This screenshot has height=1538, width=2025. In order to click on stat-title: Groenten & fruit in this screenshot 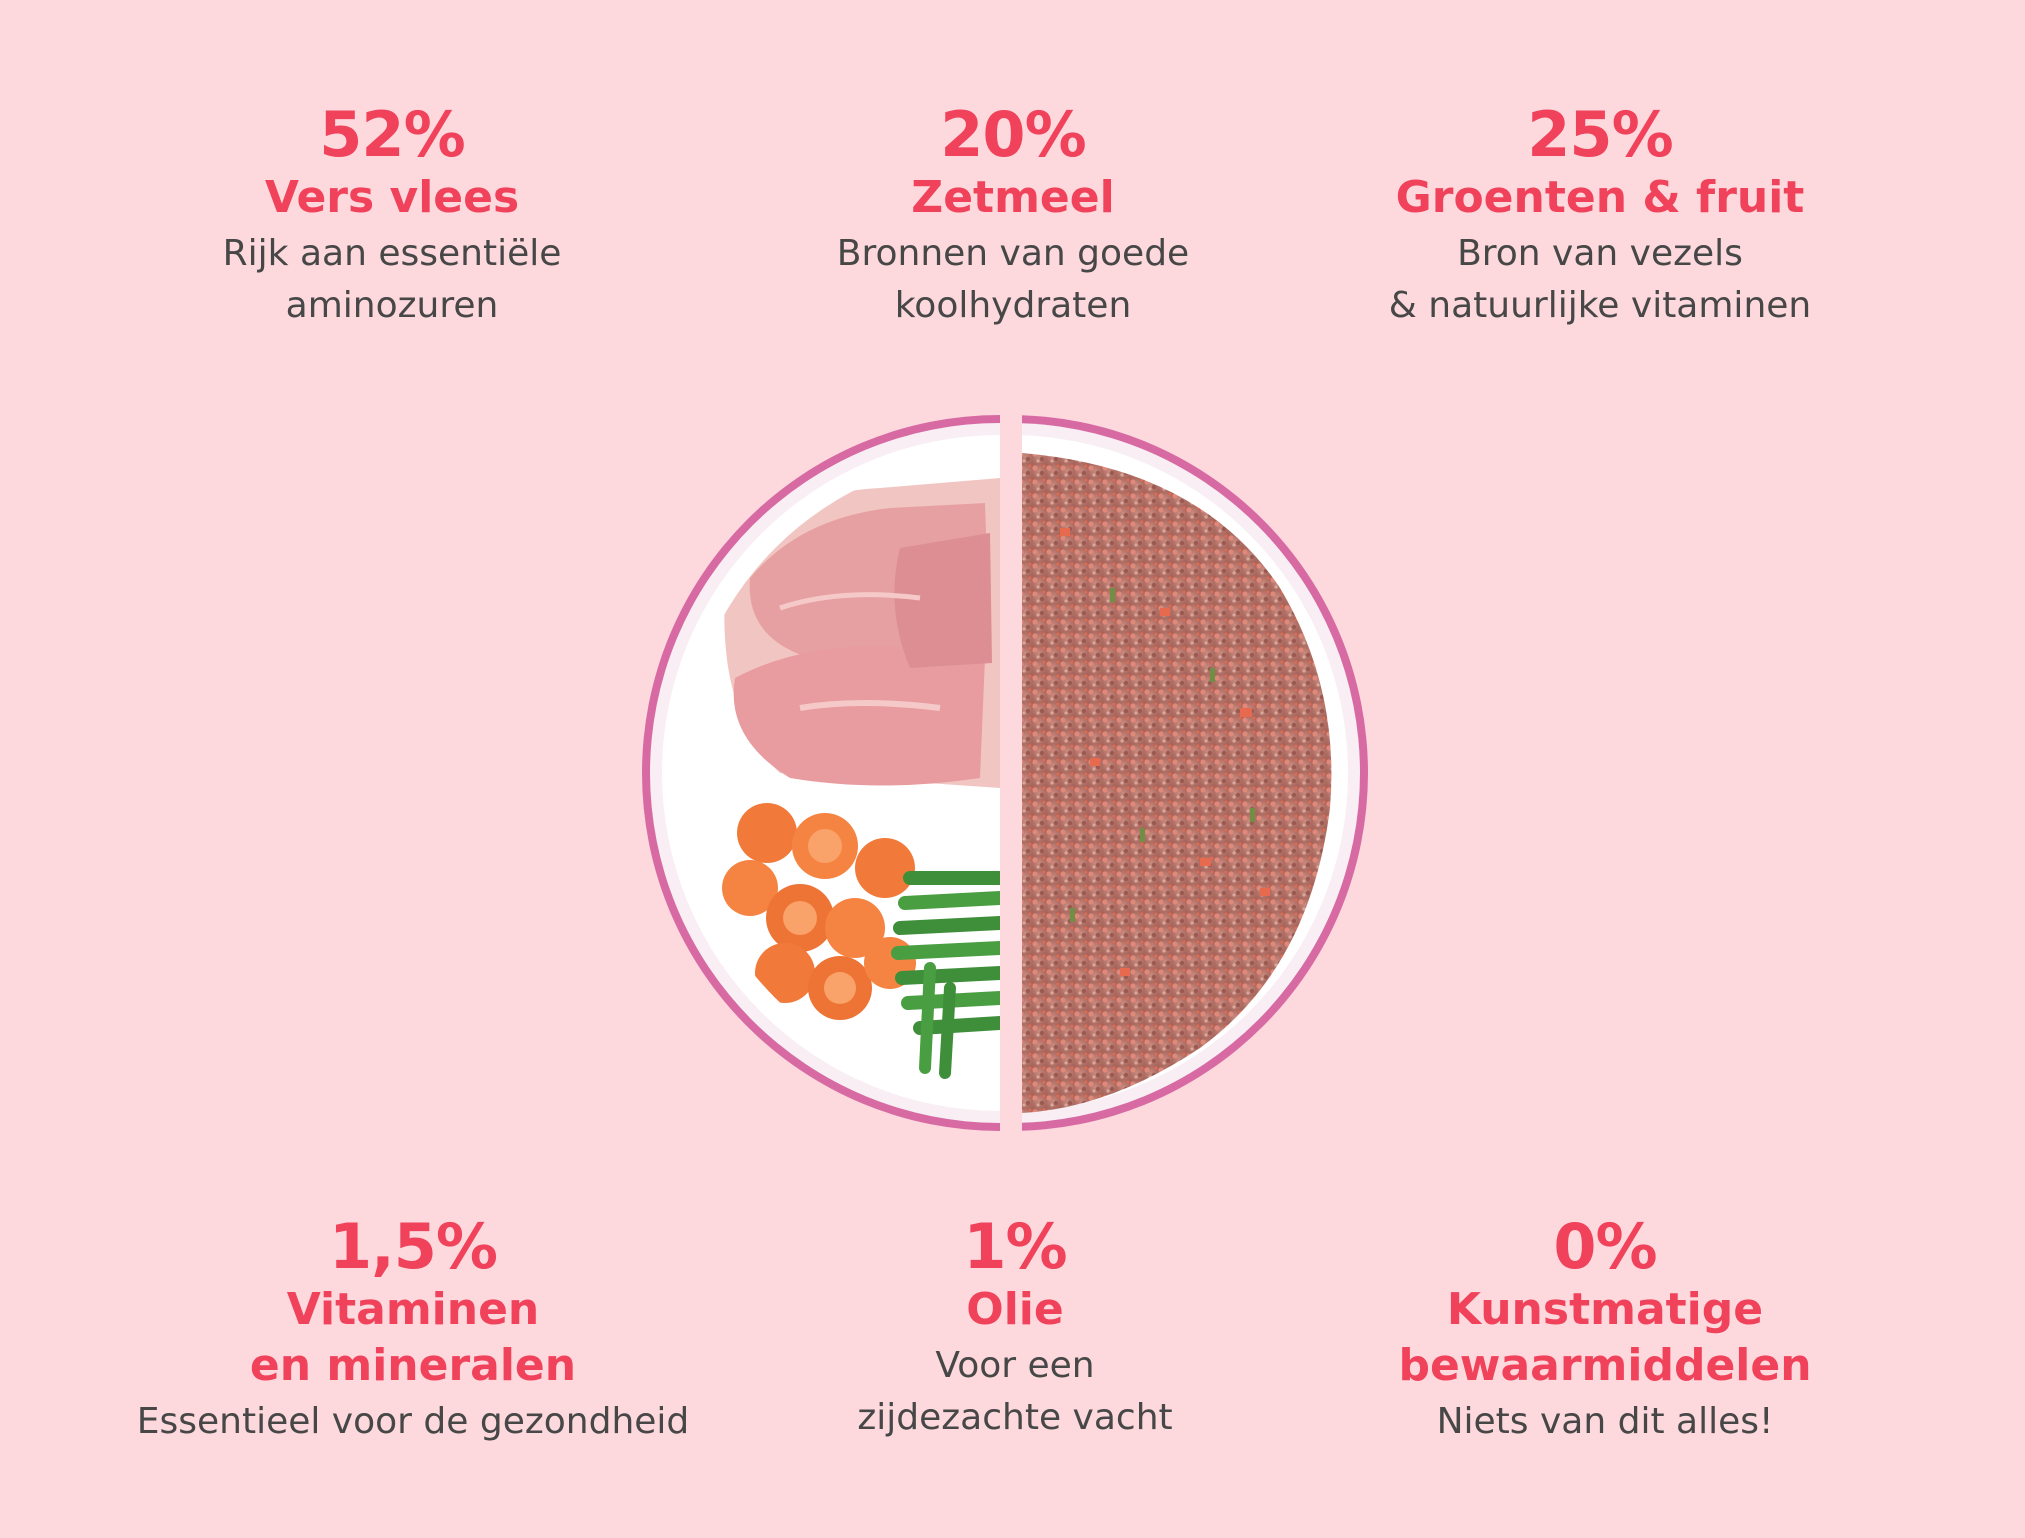, I will do `click(1600, 198)`.